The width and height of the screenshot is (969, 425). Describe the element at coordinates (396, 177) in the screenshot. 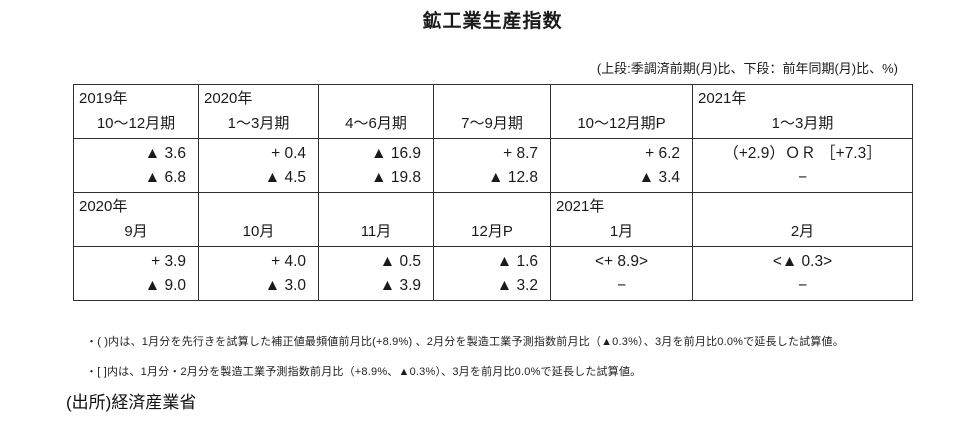

I see `yoy-value: ▲ 19.8` at that location.